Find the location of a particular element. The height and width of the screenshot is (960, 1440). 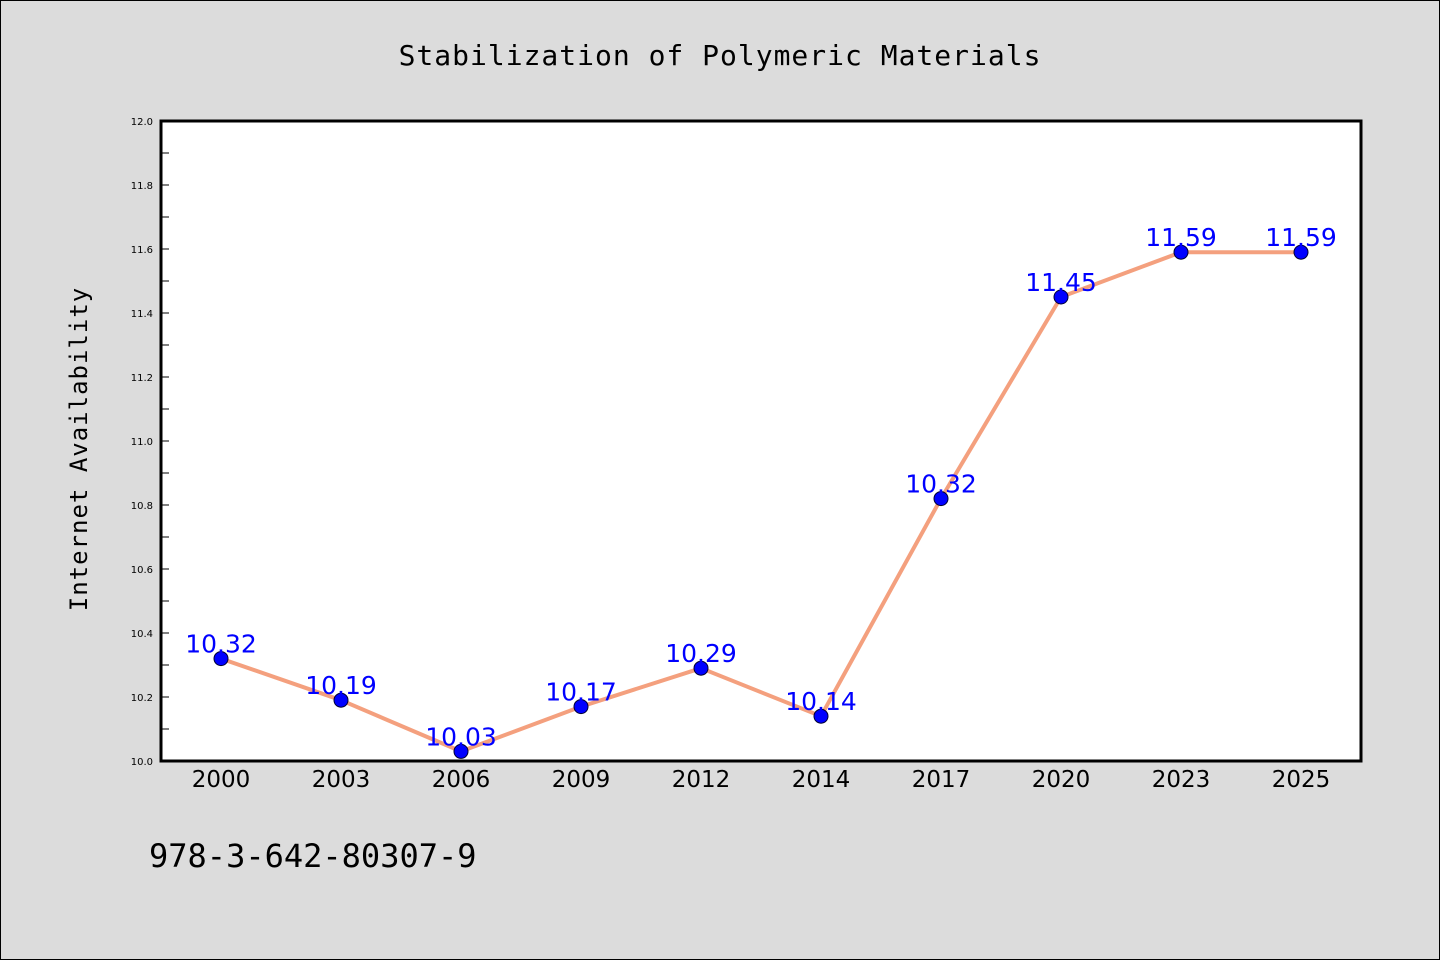

y-axis-label: Internet Availability is located at coordinates (79, 449).